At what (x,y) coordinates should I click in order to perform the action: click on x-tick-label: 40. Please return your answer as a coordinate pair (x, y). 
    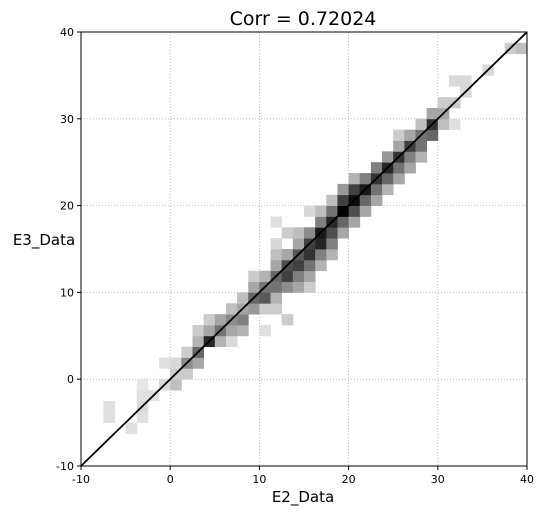
    Looking at the image, I should click on (527, 479).